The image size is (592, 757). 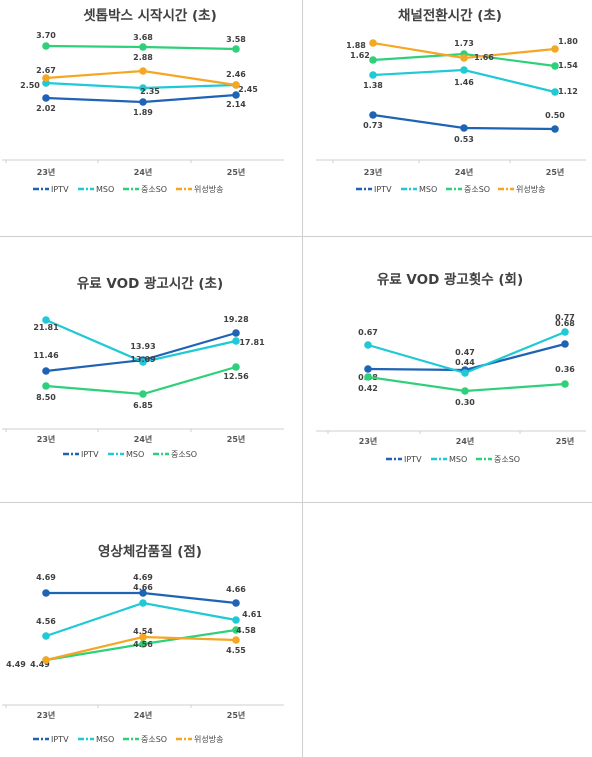 What do you see at coordinates (465, 402) in the screenshot?
I see `chart-4-data-label-s3-2: 0.30` at bounding box center [465, 402].